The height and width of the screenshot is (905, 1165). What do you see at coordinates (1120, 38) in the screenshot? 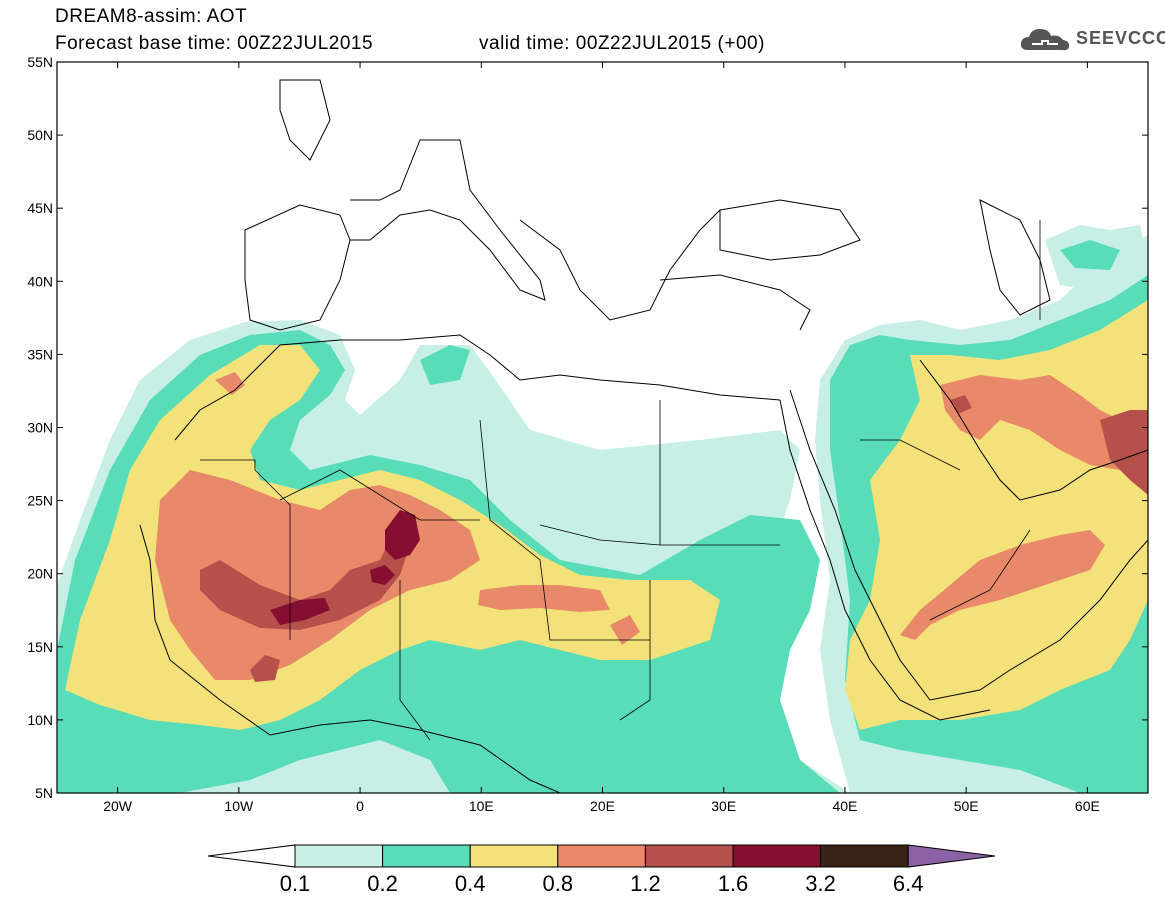
I see `logo-text: SEEVCCC` at bounding box center [1120, 38].